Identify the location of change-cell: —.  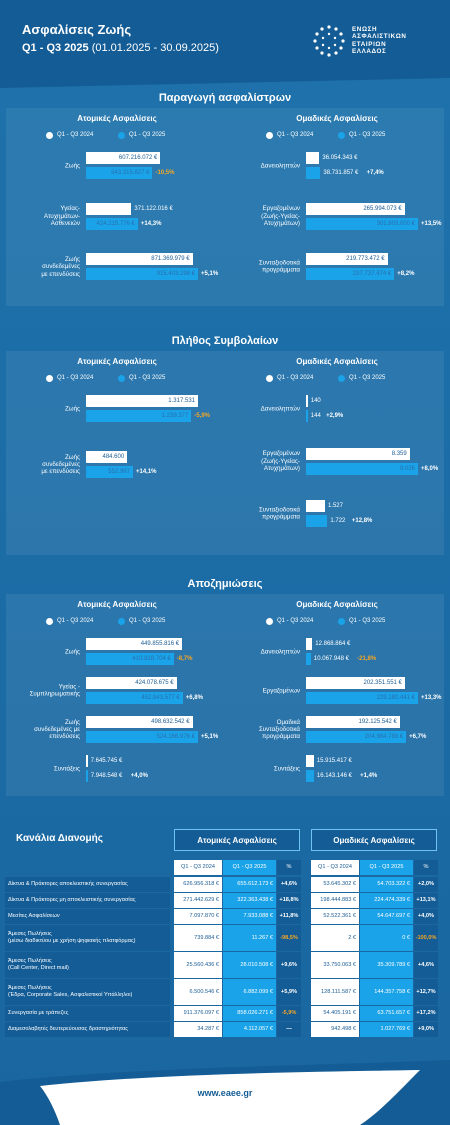
(289, 1029).